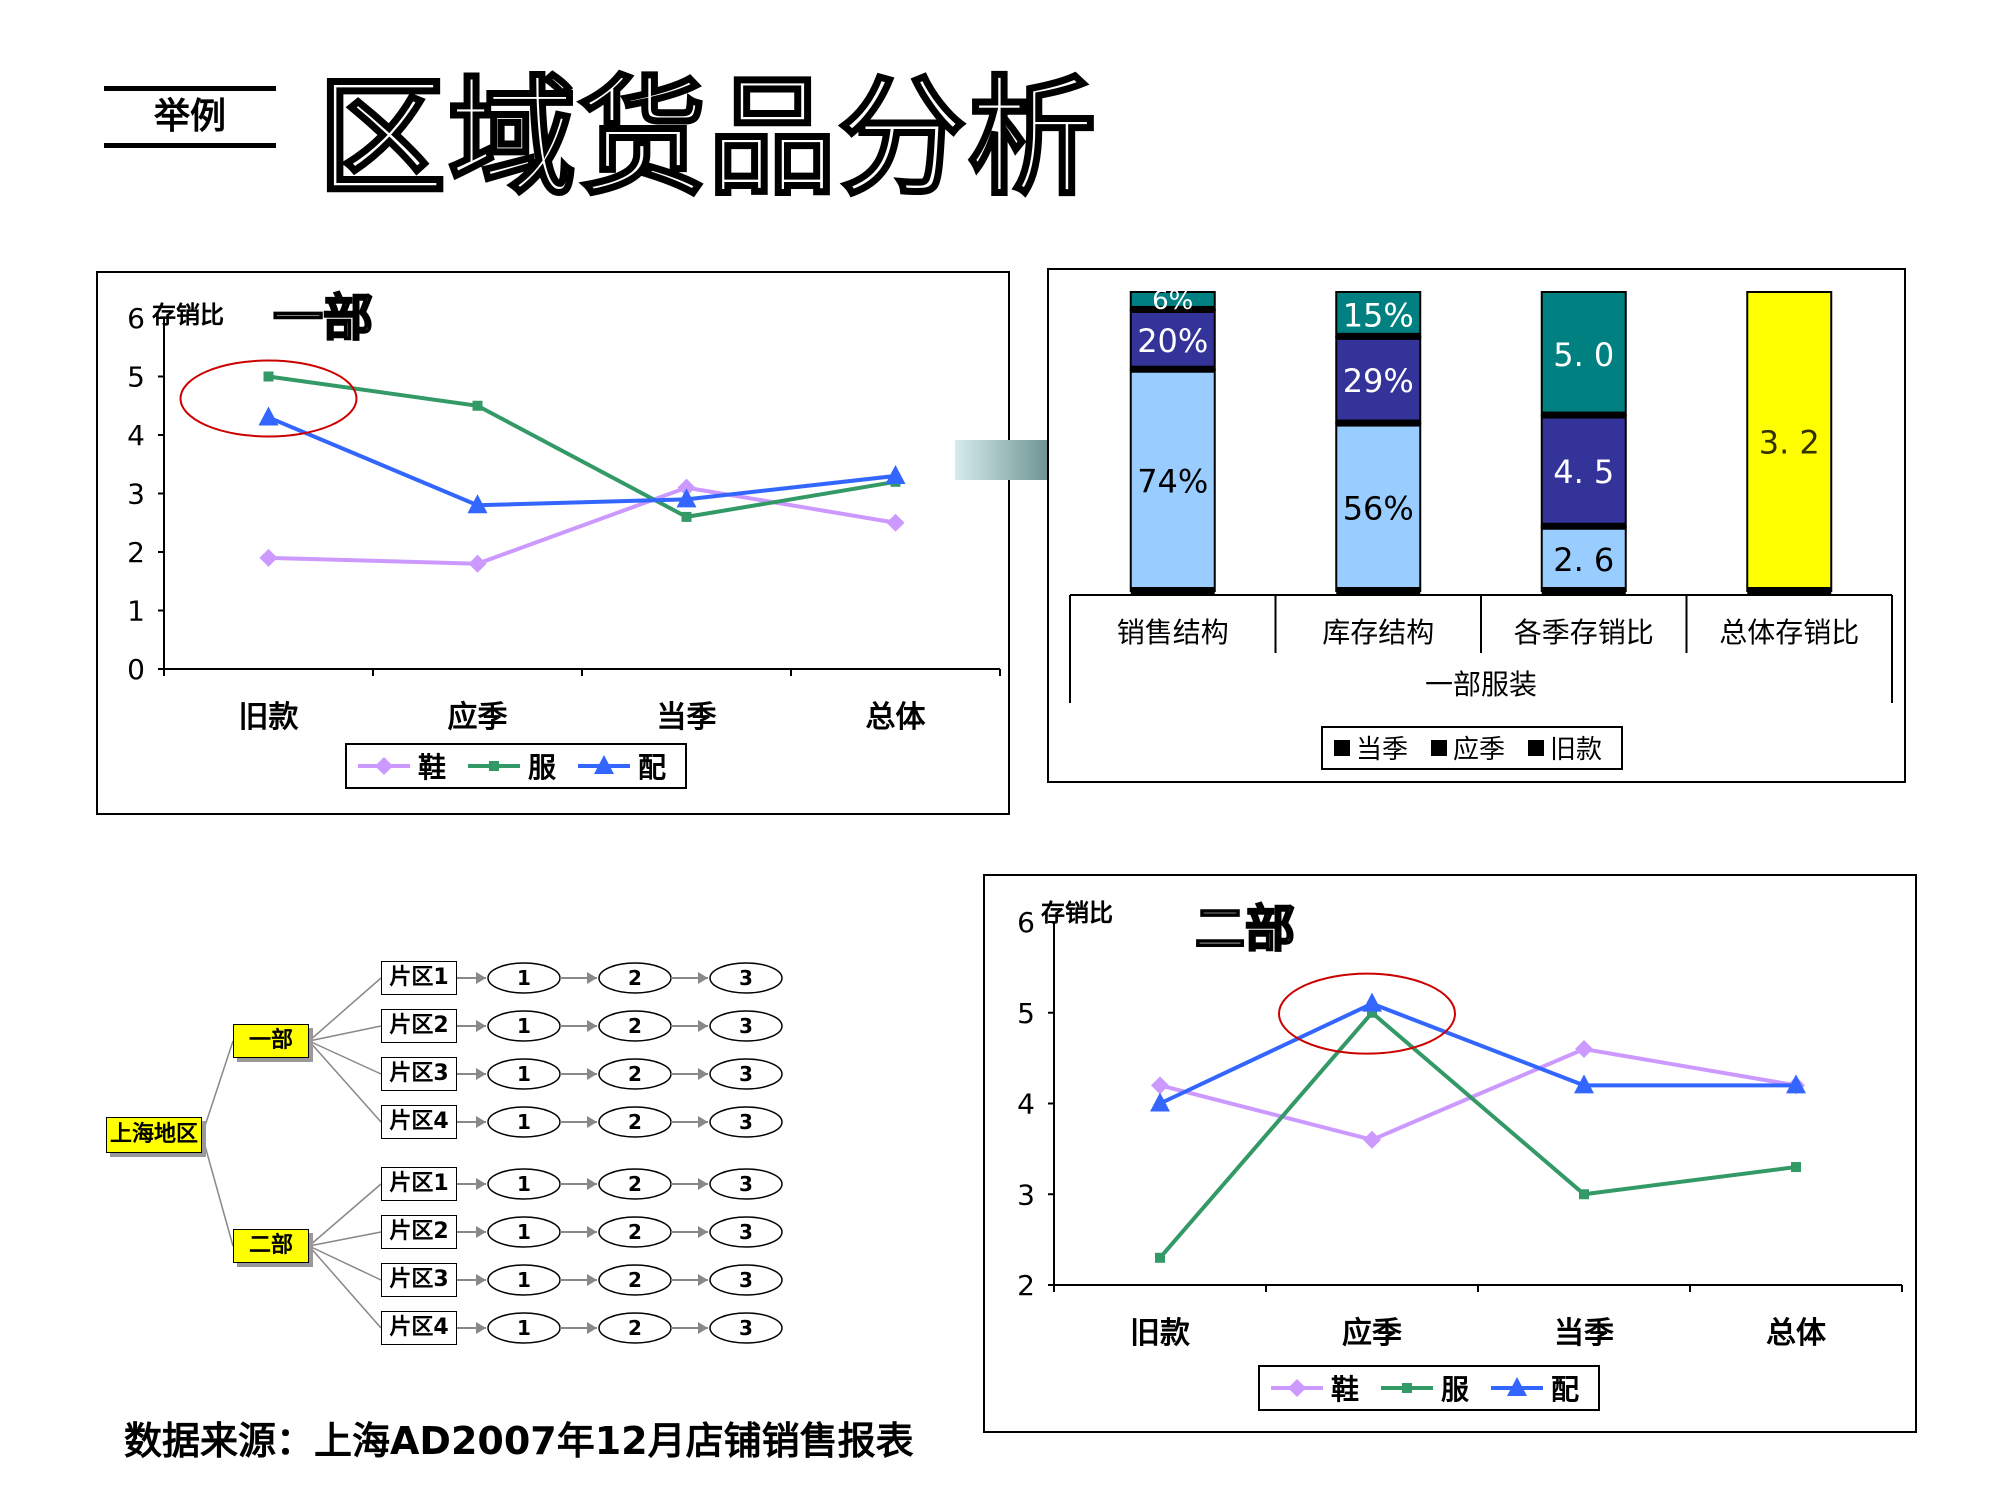  I want to click on bar-segment-当季, so click(1378, 314).